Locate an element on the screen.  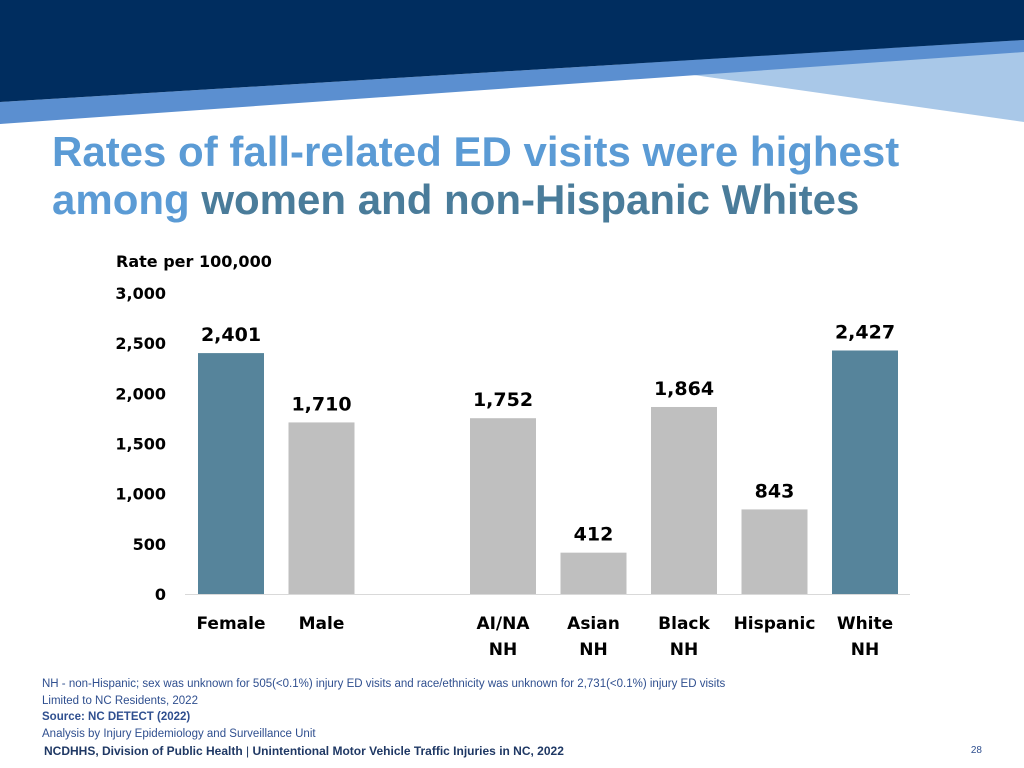
bar-white-nh is located at coordinates (865, 472).